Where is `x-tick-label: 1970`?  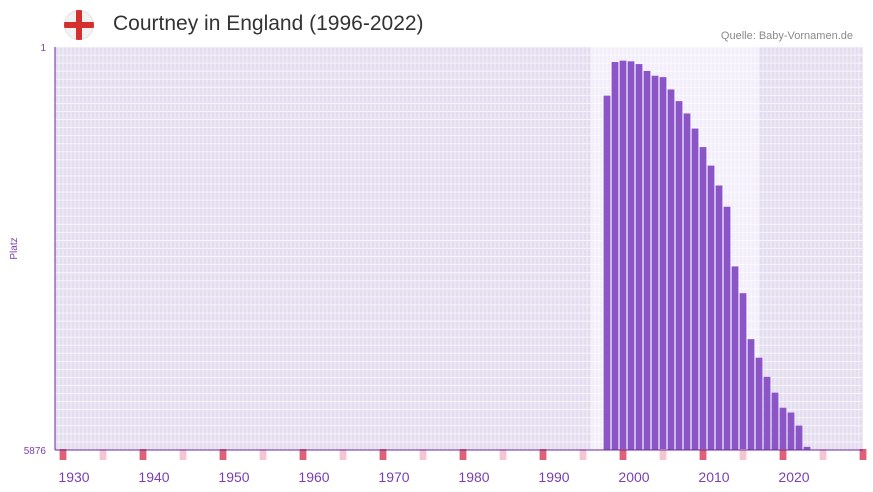
x-tick-label: 1970 is located at coordinates (393, 477).